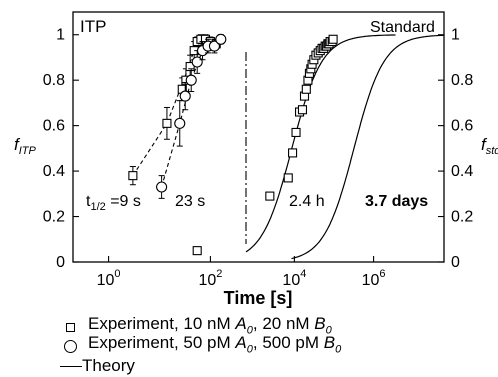 This screenshot has width=498, height=377. I want to click on x-tick-label-left: 10⁰, so click(109, 278).